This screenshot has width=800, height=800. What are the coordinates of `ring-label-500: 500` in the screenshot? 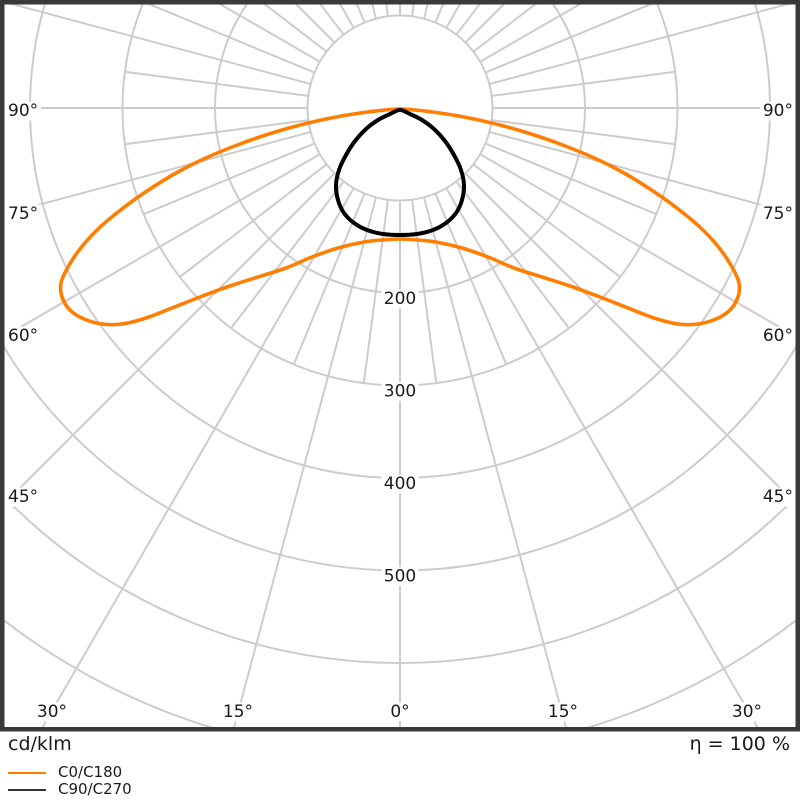 It's located at (400, 577).